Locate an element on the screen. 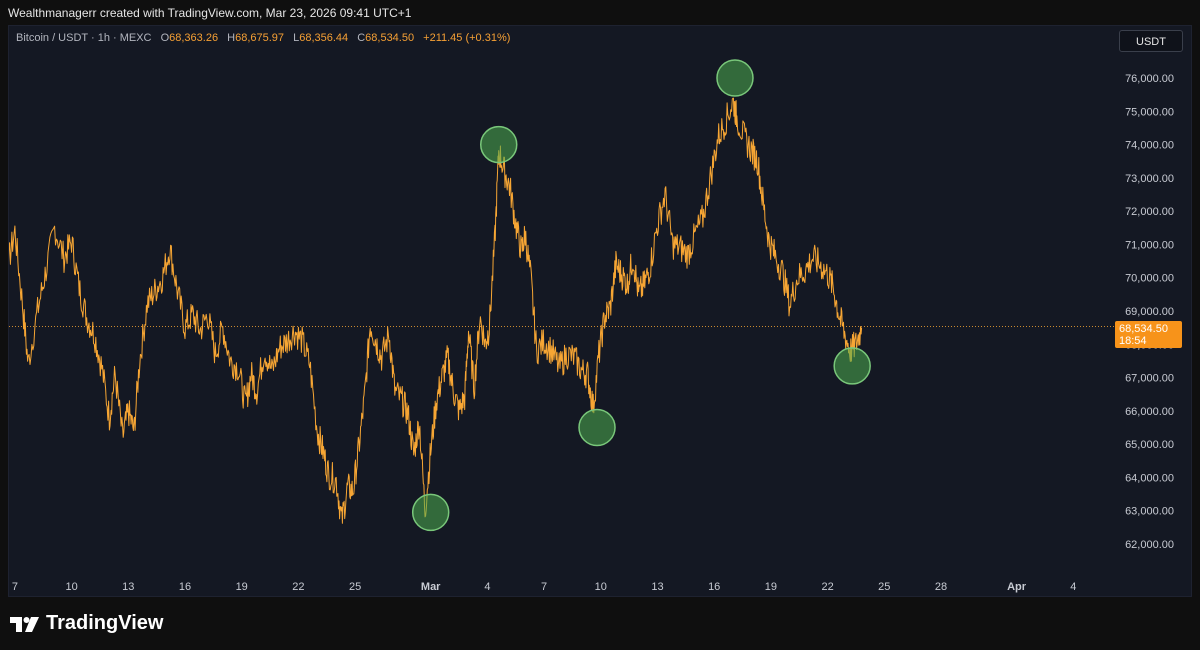 Image resolution: width=1200 pixels, height=650 pixels. y-tick-label: 74,000.00 is located at coordinates (1149, 146).